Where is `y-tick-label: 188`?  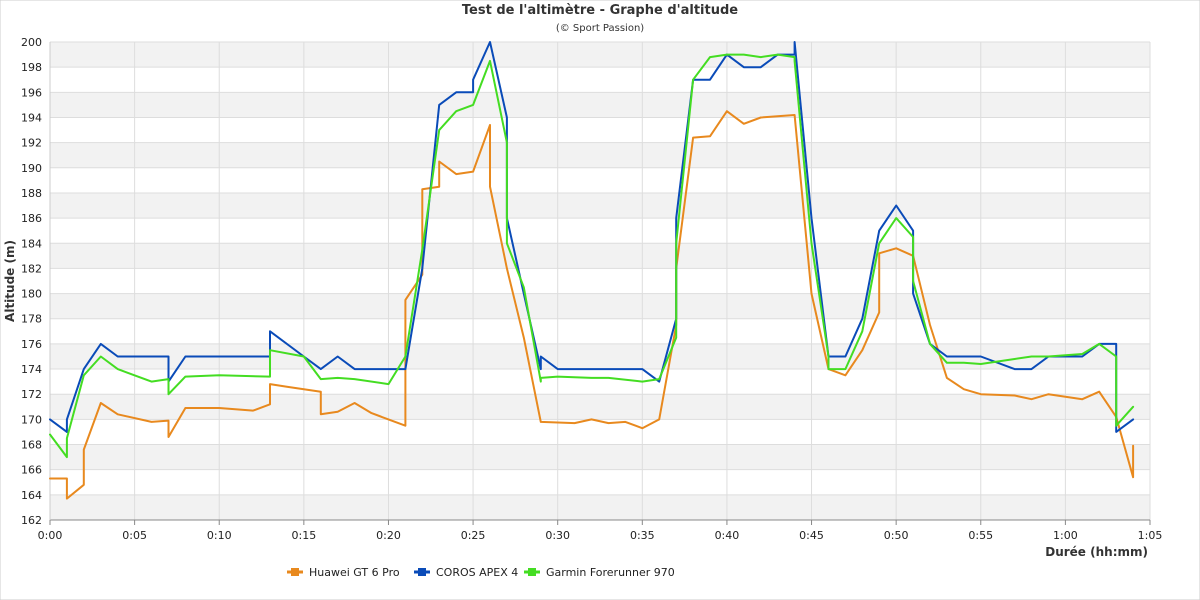 y-tick-label: 188 is located at coordinates (31, 193).